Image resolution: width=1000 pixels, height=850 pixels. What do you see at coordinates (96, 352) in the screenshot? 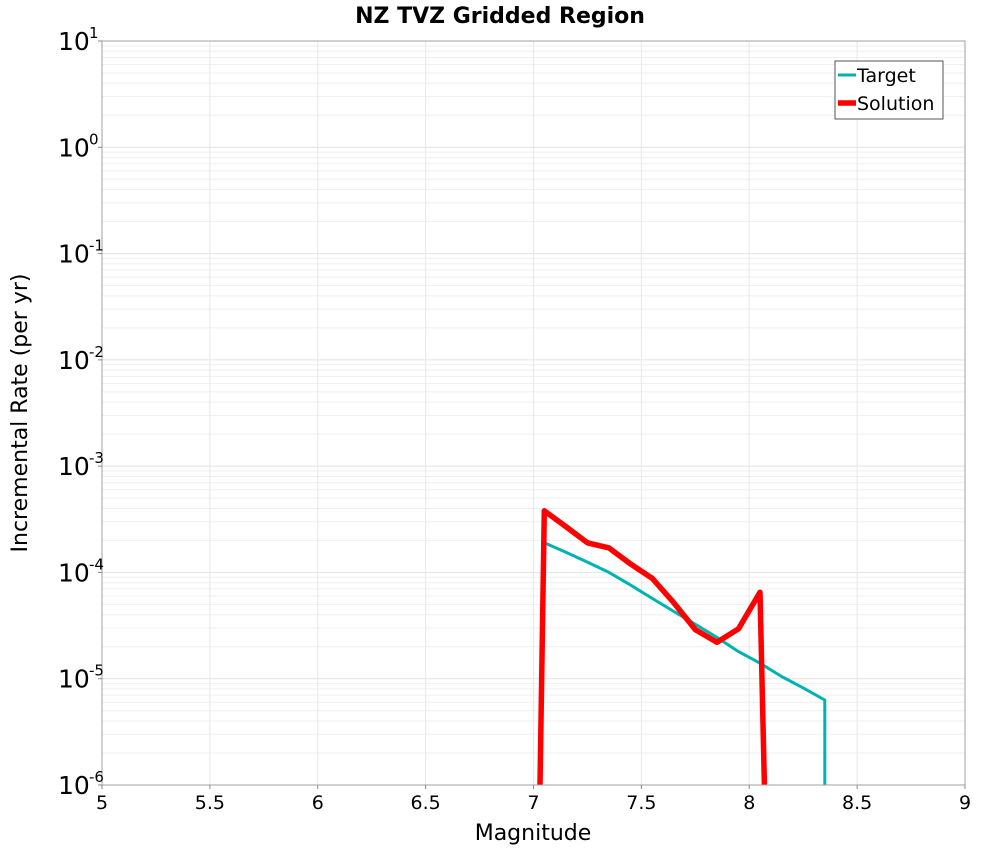
I see `y-tick-exponent: -2` at bounding box center [96, 352].